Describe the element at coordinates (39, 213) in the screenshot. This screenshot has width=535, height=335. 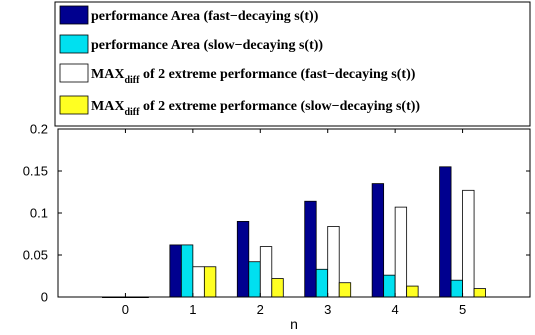
I see `y-tick-label: 0.1` at that location.